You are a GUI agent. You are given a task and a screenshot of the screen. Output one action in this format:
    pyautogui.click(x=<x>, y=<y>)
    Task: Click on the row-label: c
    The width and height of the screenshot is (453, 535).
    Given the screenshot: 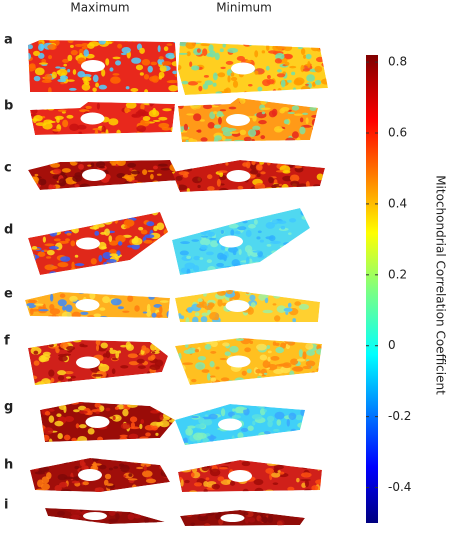 What is the action you would take?
    pyautogui.click(x=8, y=168)
    